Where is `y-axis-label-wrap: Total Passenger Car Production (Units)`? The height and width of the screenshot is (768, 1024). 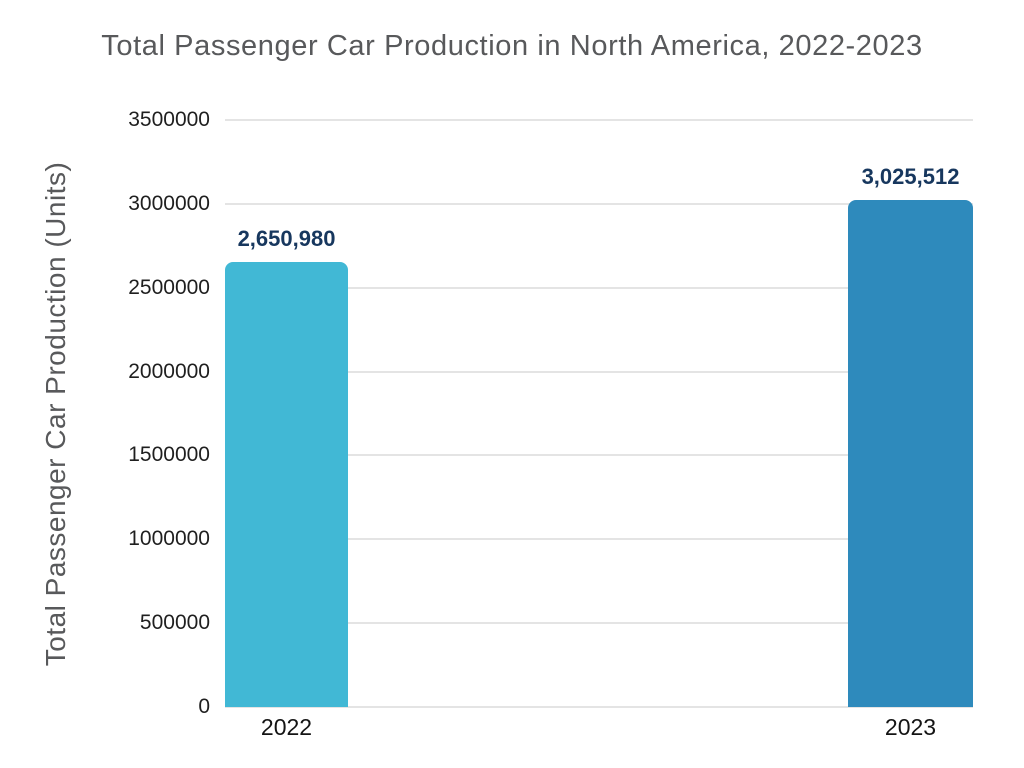
y-axis-label-wrap: Total Passenger Car Production (Units) is located at coordinates (56, 413).